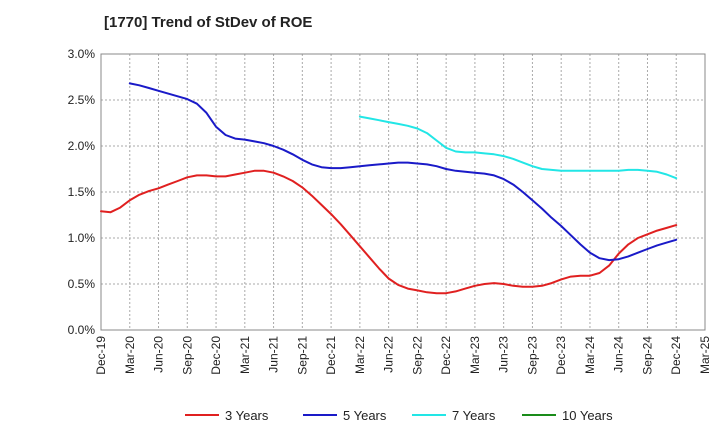 Image resolution: width=720 pixels, height=440 pixels. I want to click on x-tick-label: Jun-20, so click(159, 354).